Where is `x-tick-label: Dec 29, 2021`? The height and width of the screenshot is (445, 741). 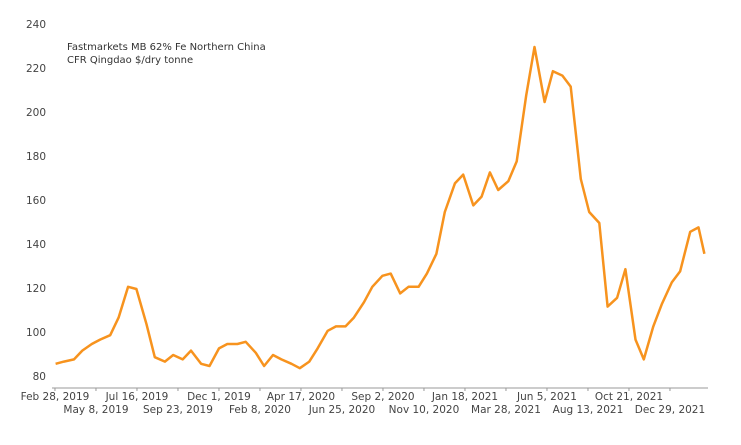 x-tick-label: Dec 29, 2021 is located at coordinates (670, 410).